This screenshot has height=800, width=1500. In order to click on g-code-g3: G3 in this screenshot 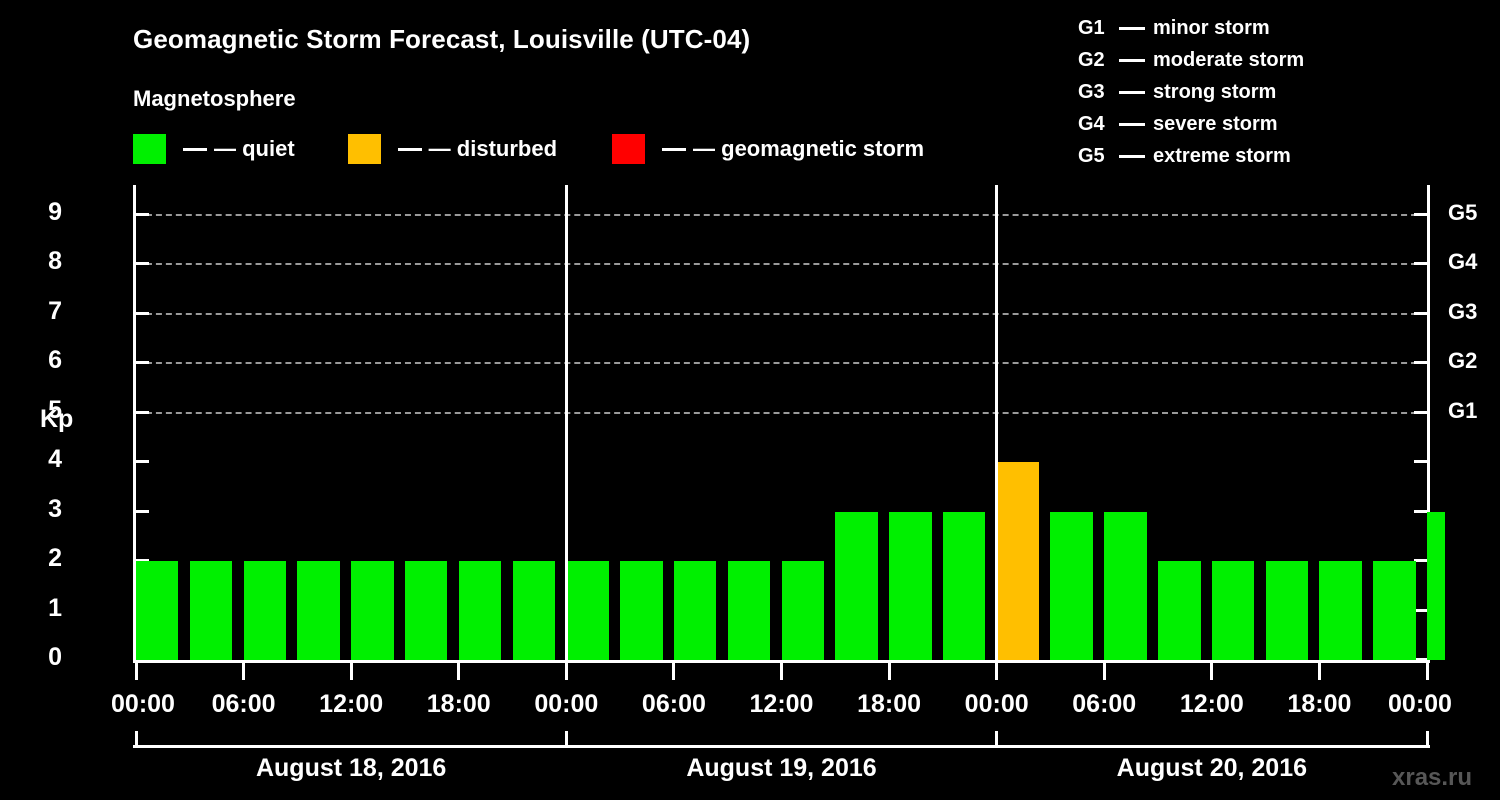, I will do `click(1091, 92)`.